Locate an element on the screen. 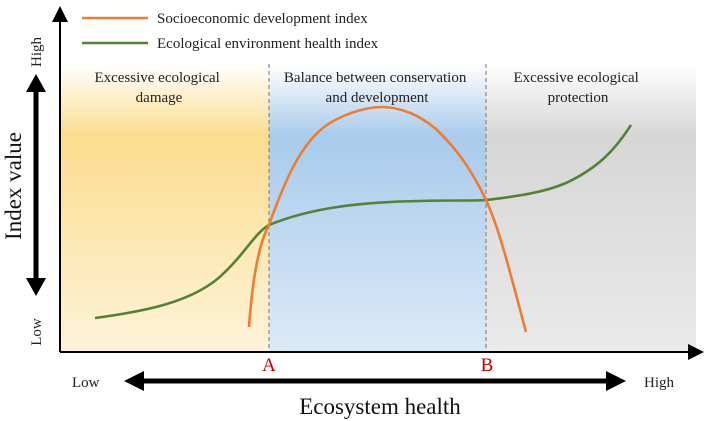 The width and height of the screenshot is (708, 421). y-axis-low-label: Low is located at coordinates (37, 332).